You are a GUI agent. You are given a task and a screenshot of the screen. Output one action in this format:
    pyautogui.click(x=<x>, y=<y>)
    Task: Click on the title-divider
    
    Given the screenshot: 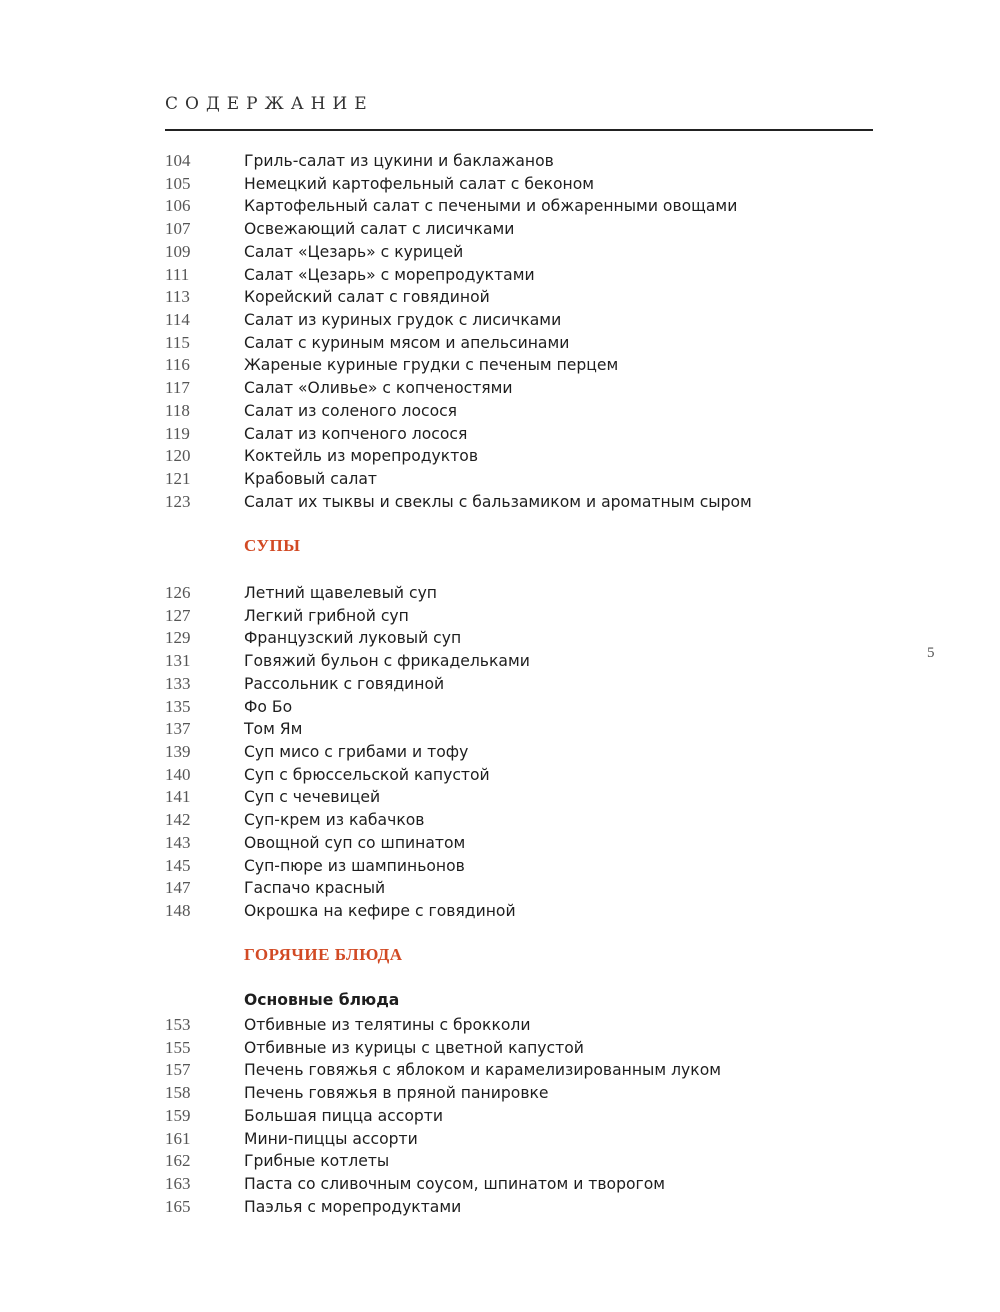 What is the action you would take?
    pyautogui.click(x=519, y=130)
    